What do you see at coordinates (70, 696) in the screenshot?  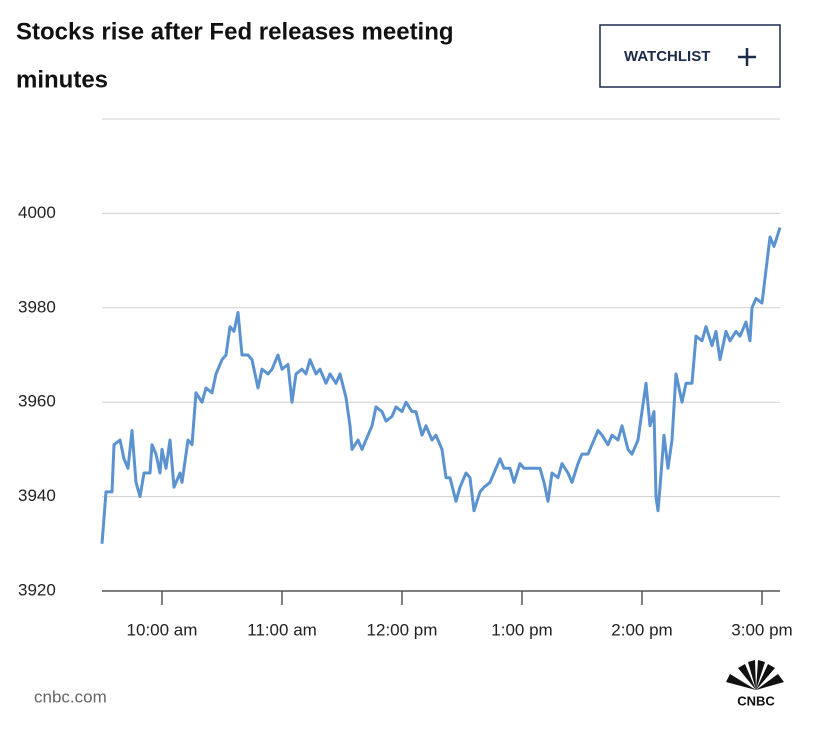 I see `source: cnbc.com` at bounding box center [70, 696].